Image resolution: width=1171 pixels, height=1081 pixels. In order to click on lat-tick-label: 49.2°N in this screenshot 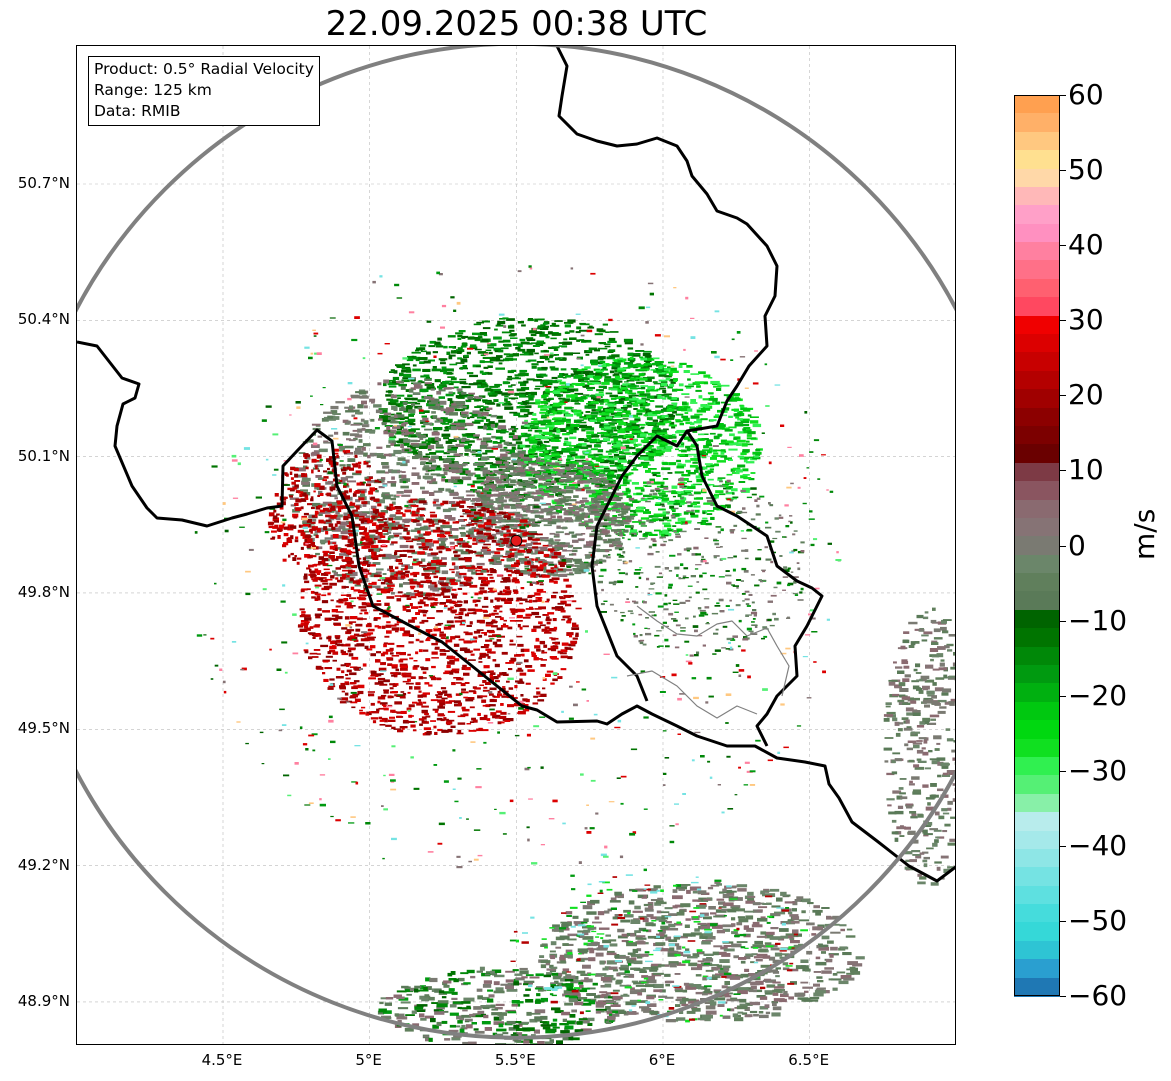, I will do `click(43, 864)`.